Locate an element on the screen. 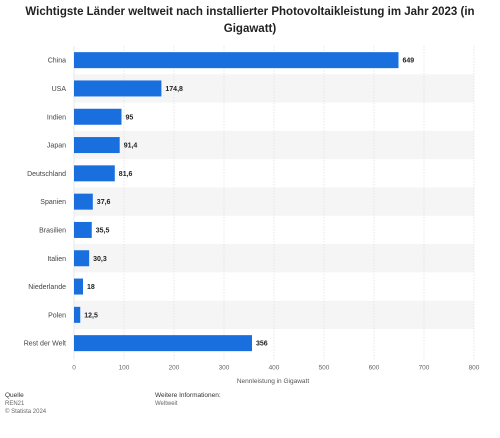 The height and width of the screenshot is (438, 500). info-value: Weltweit is located at coordinates (166, 404).